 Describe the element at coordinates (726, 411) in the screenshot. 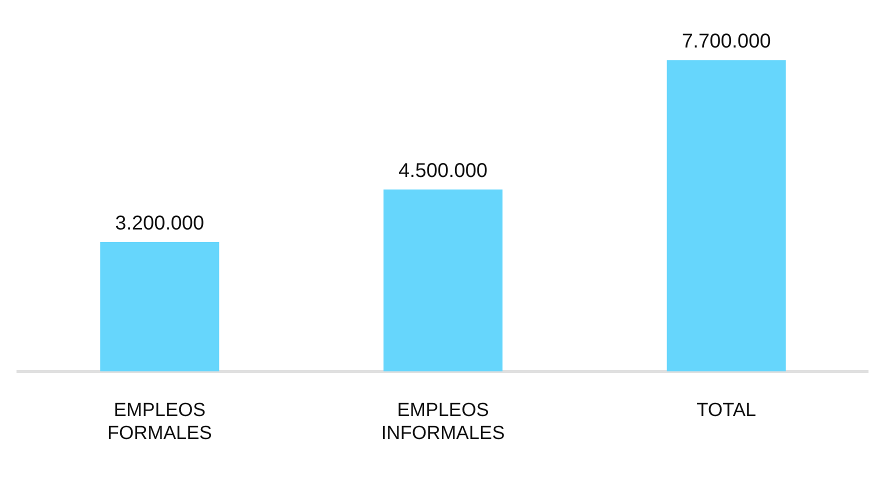

I see `x-tick-label: TOTAL` at that location.